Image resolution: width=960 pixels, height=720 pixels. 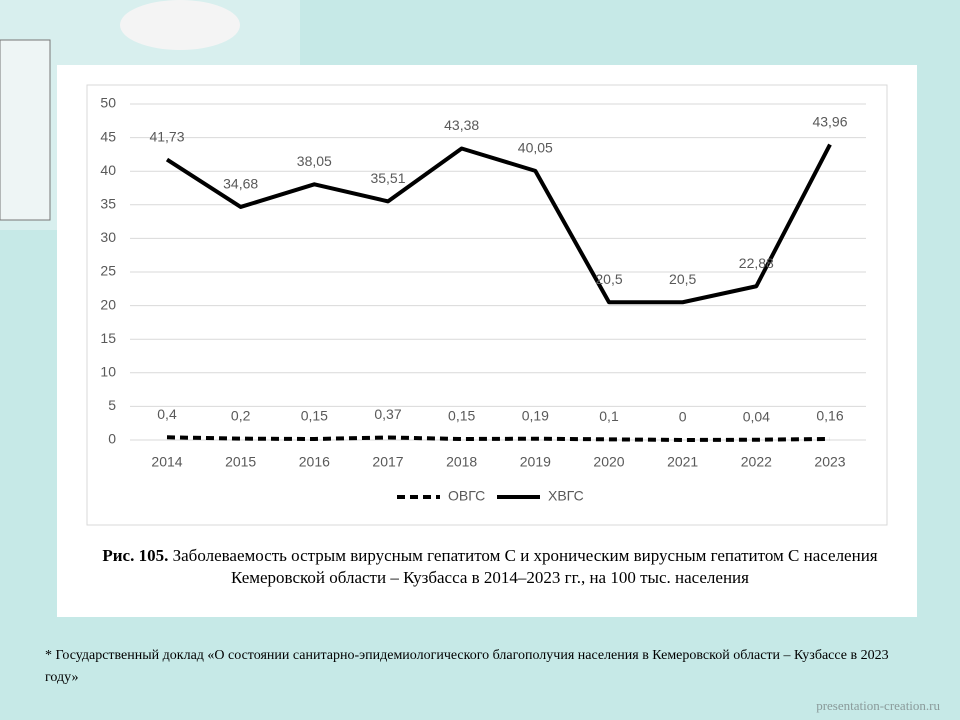 What do you see at coordinates (108, 372) in the screenshot?
I see `y-tick-label: 10` at bounding box center [108, 372].